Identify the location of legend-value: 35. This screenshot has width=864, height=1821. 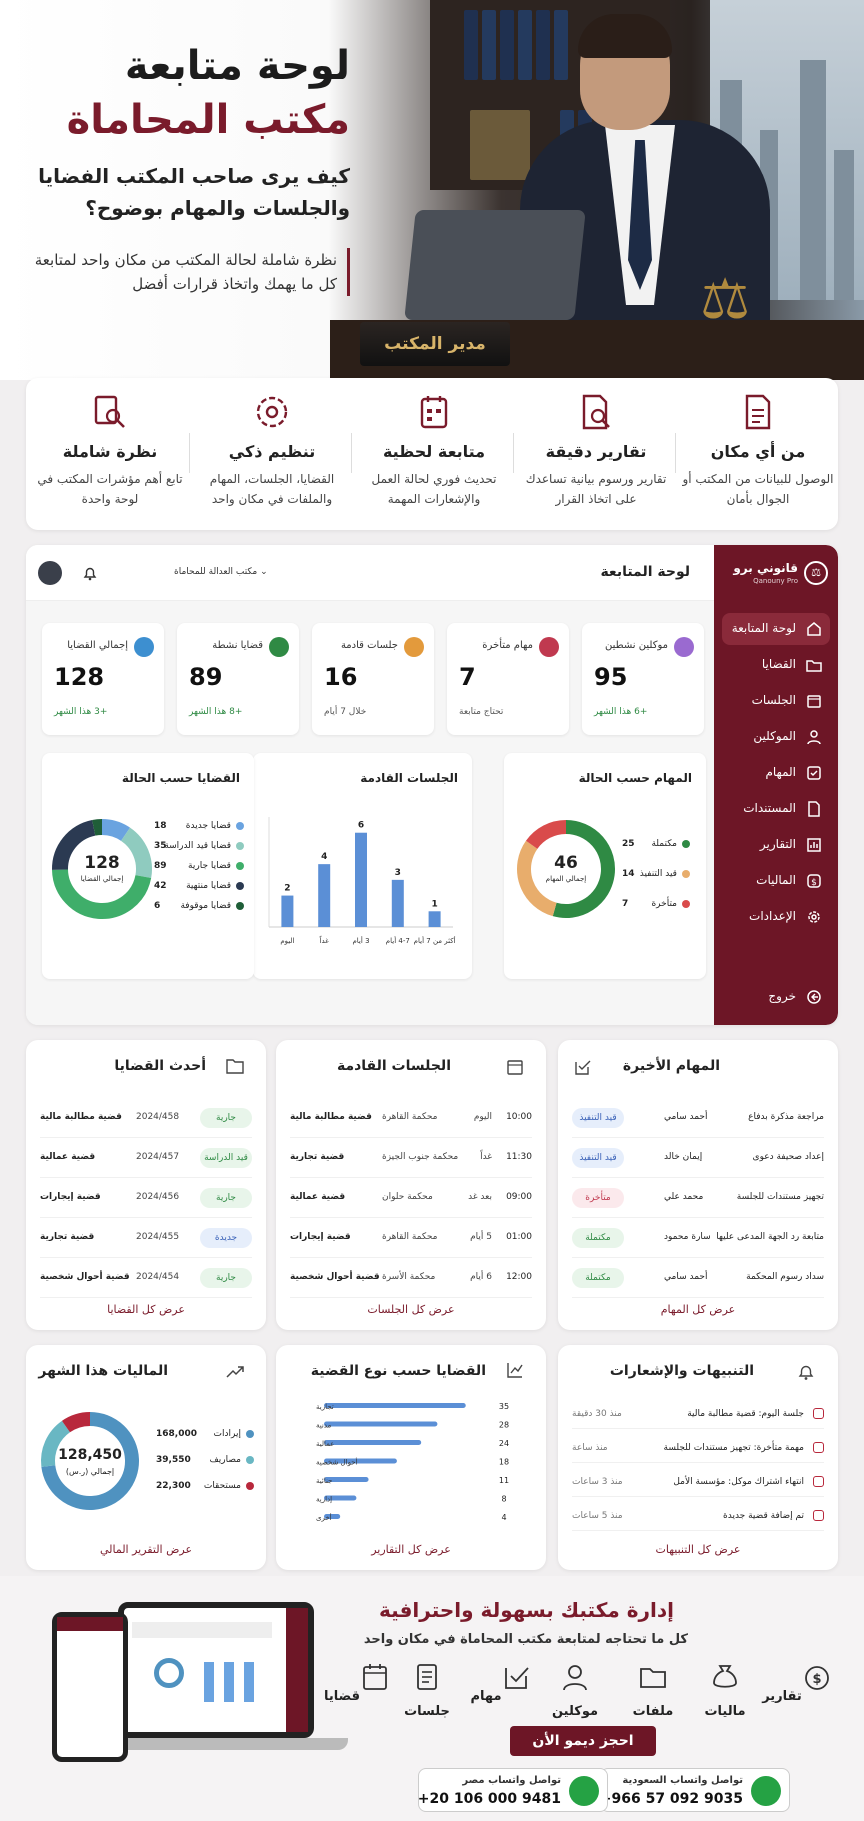
(160, 846).